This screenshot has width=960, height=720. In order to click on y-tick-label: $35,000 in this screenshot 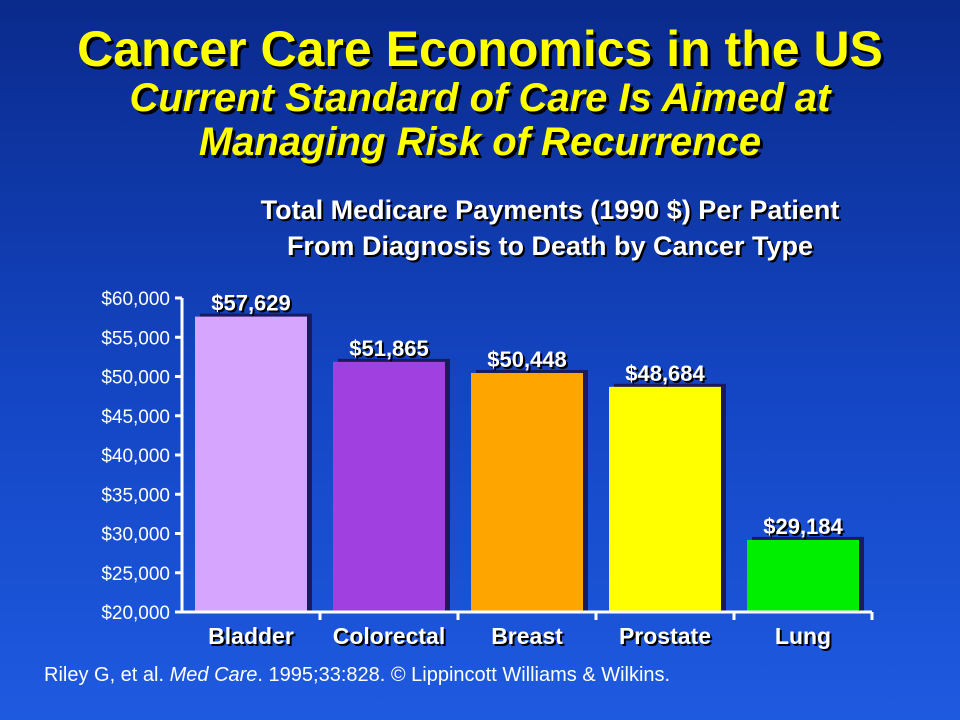, I will do `click(135, 495)`.